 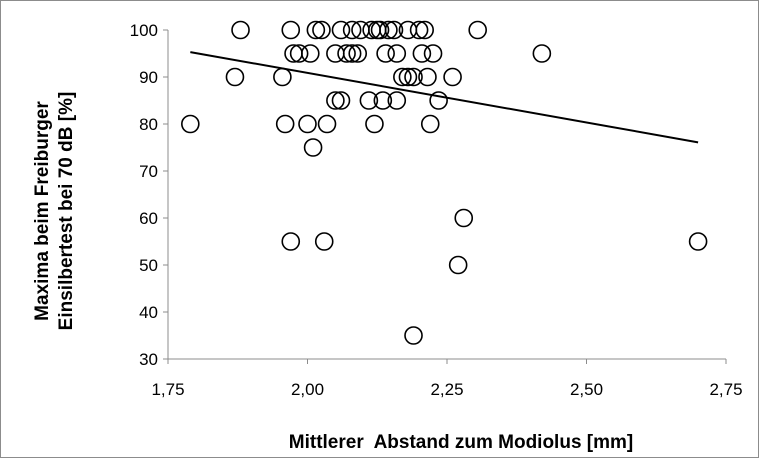 I want to click on x-tick-label: 2,50, so click(x=586, y=389).